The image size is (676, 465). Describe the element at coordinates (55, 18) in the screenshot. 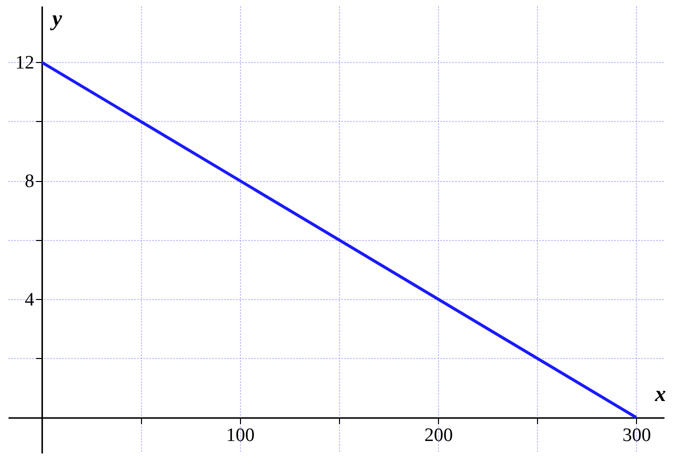

I see `y-axis-title: y` at that location.